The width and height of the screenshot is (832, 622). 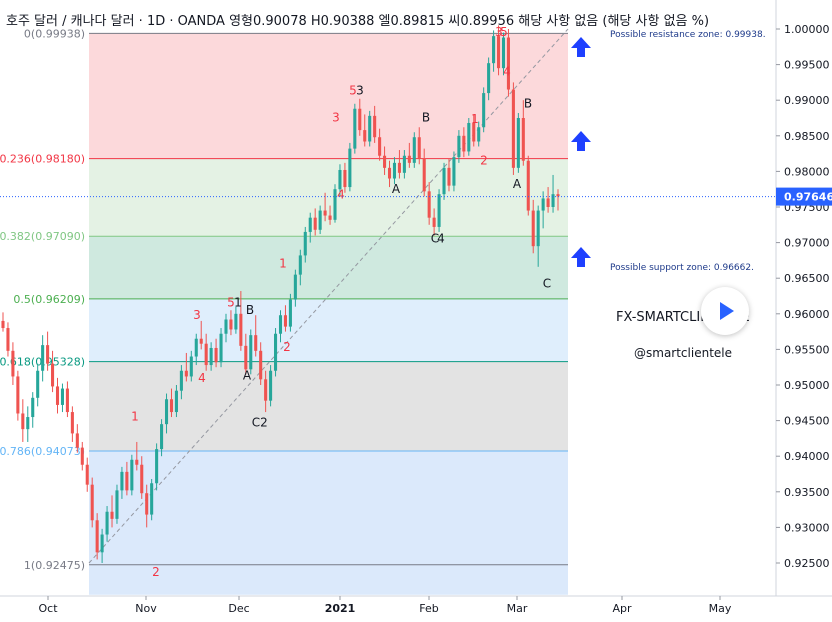 I want to click on price-tick-label: 0.94500, so click(x=807, y=421).